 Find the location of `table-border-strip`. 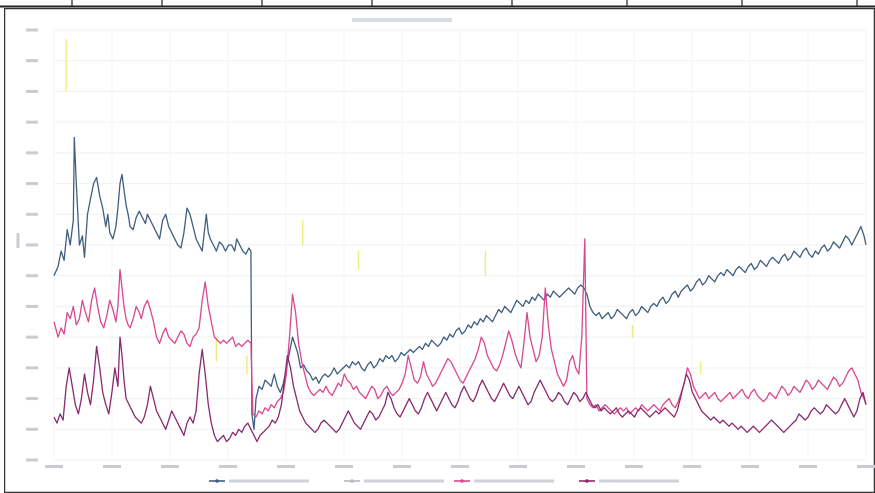

table-border-strip is located at coordinates (437, 4).